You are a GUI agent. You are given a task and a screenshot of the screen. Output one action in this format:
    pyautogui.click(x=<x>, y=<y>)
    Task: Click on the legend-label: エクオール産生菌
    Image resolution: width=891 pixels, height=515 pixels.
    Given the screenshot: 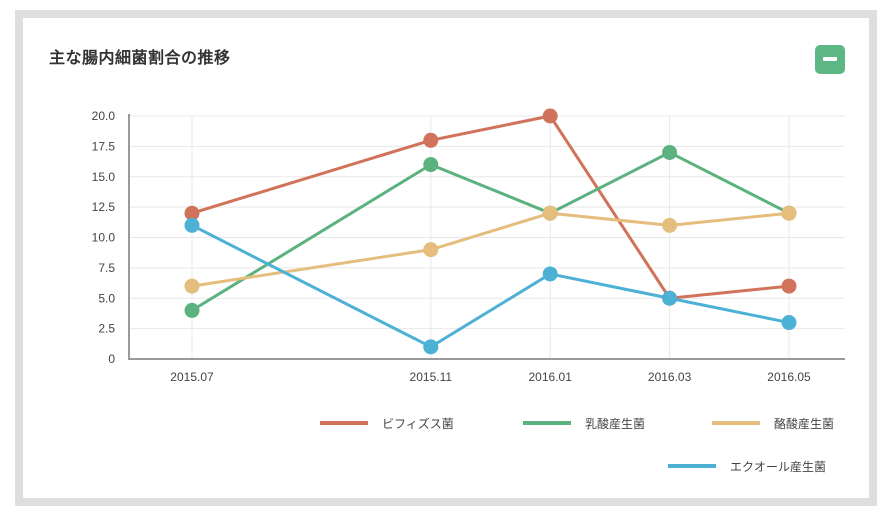 What is the action you would take?
    pyautogui.click(x=778, y=466)
    